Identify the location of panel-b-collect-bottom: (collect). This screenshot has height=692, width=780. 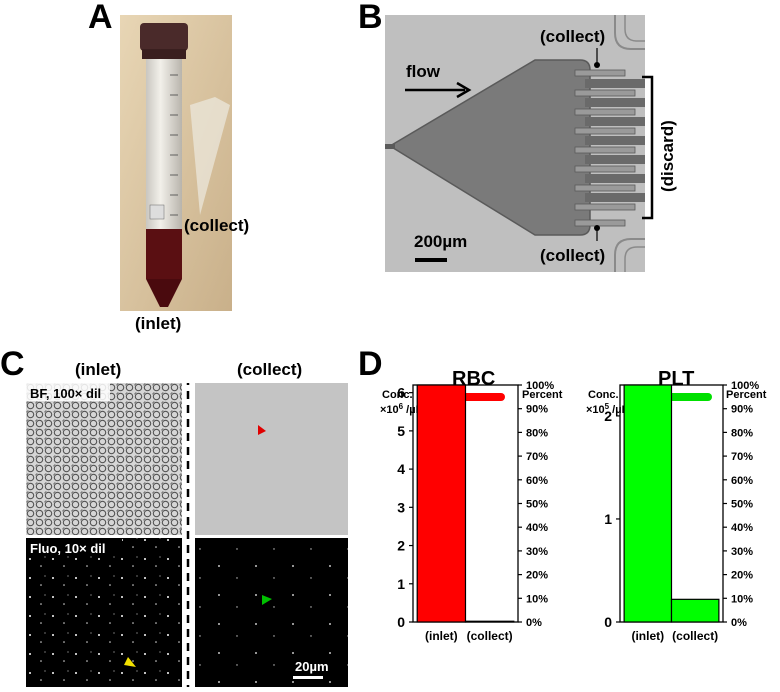
(573, 255).